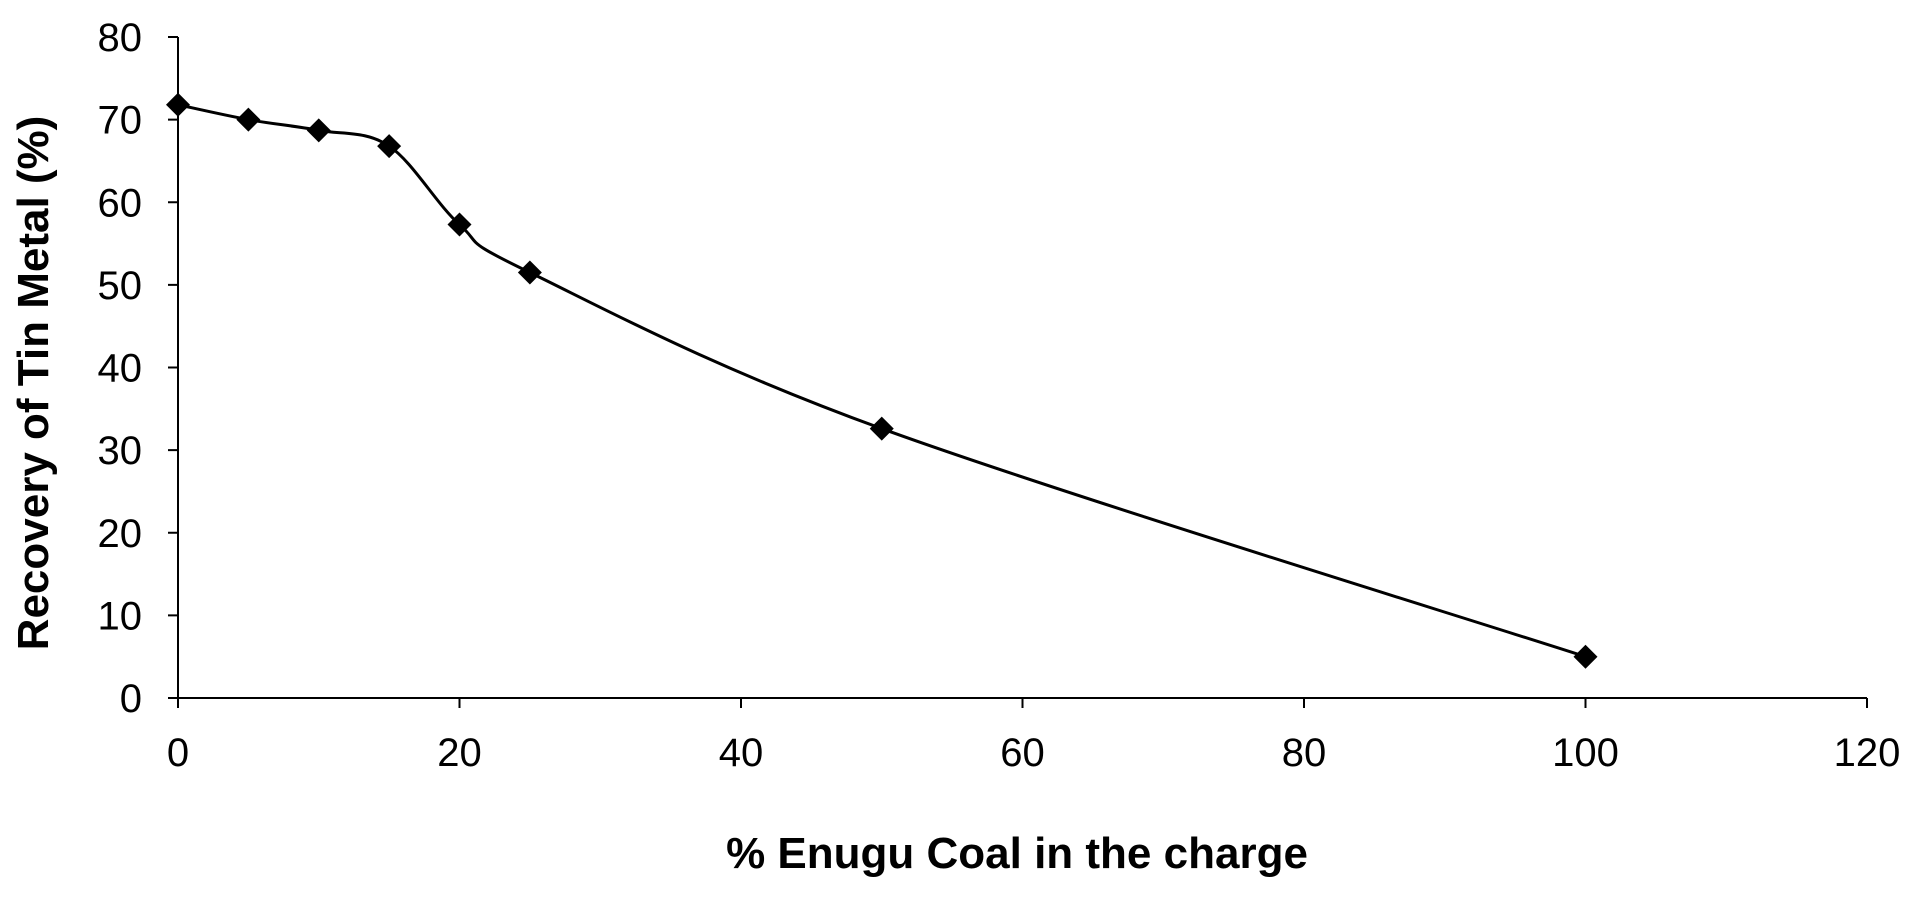 This screenshot has width=1911, height=897. I want to click on x-tick-label: 80, so click(1304, 753).